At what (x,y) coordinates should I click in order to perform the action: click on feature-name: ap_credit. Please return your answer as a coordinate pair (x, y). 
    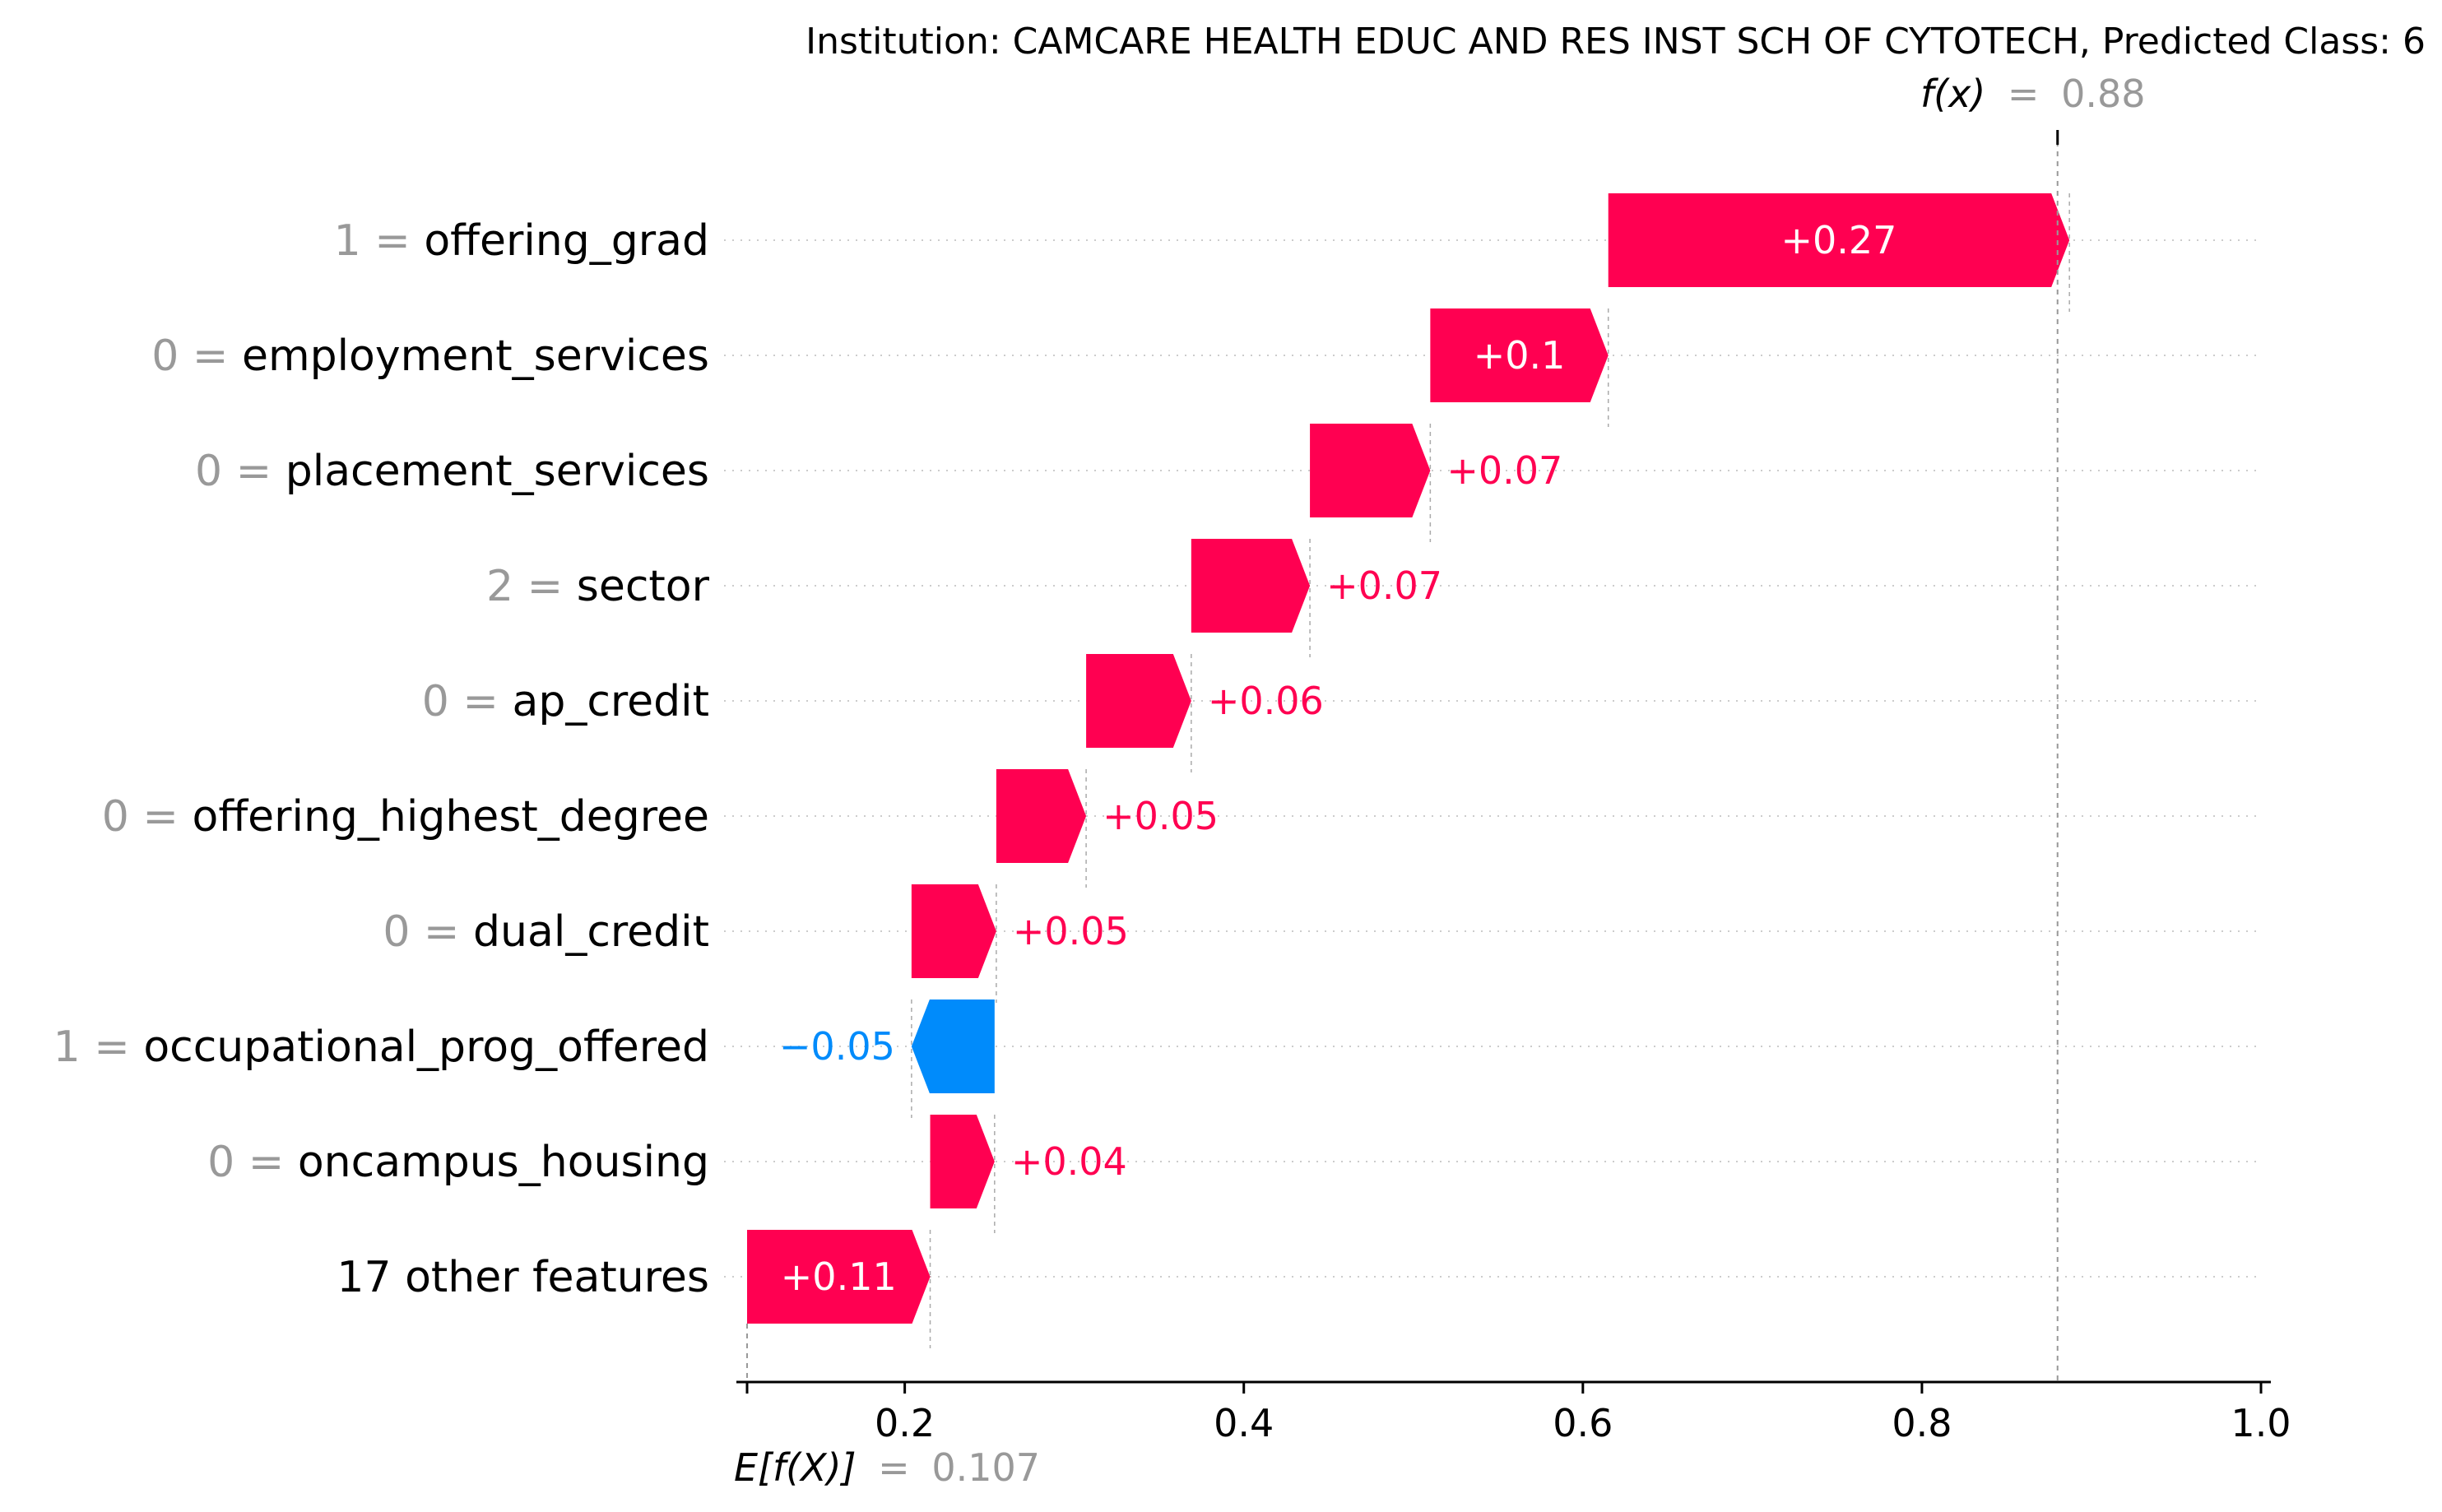
    Looking at the image, I should click on (610, 701).